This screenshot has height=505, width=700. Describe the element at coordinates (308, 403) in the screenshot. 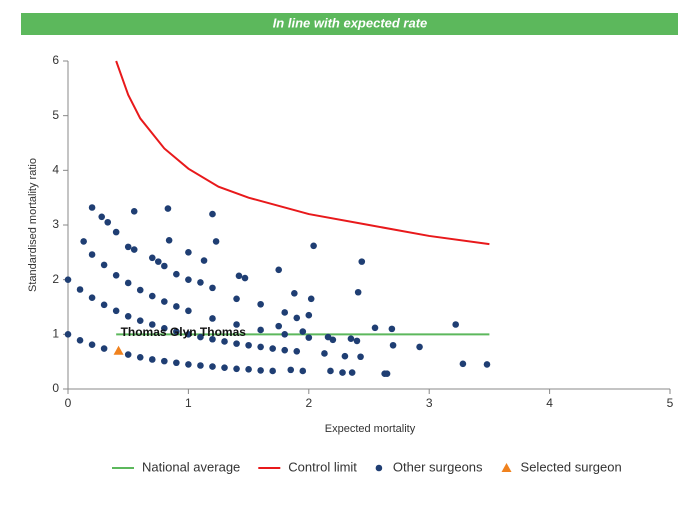

I see `x-tick-label: 2` at that location.